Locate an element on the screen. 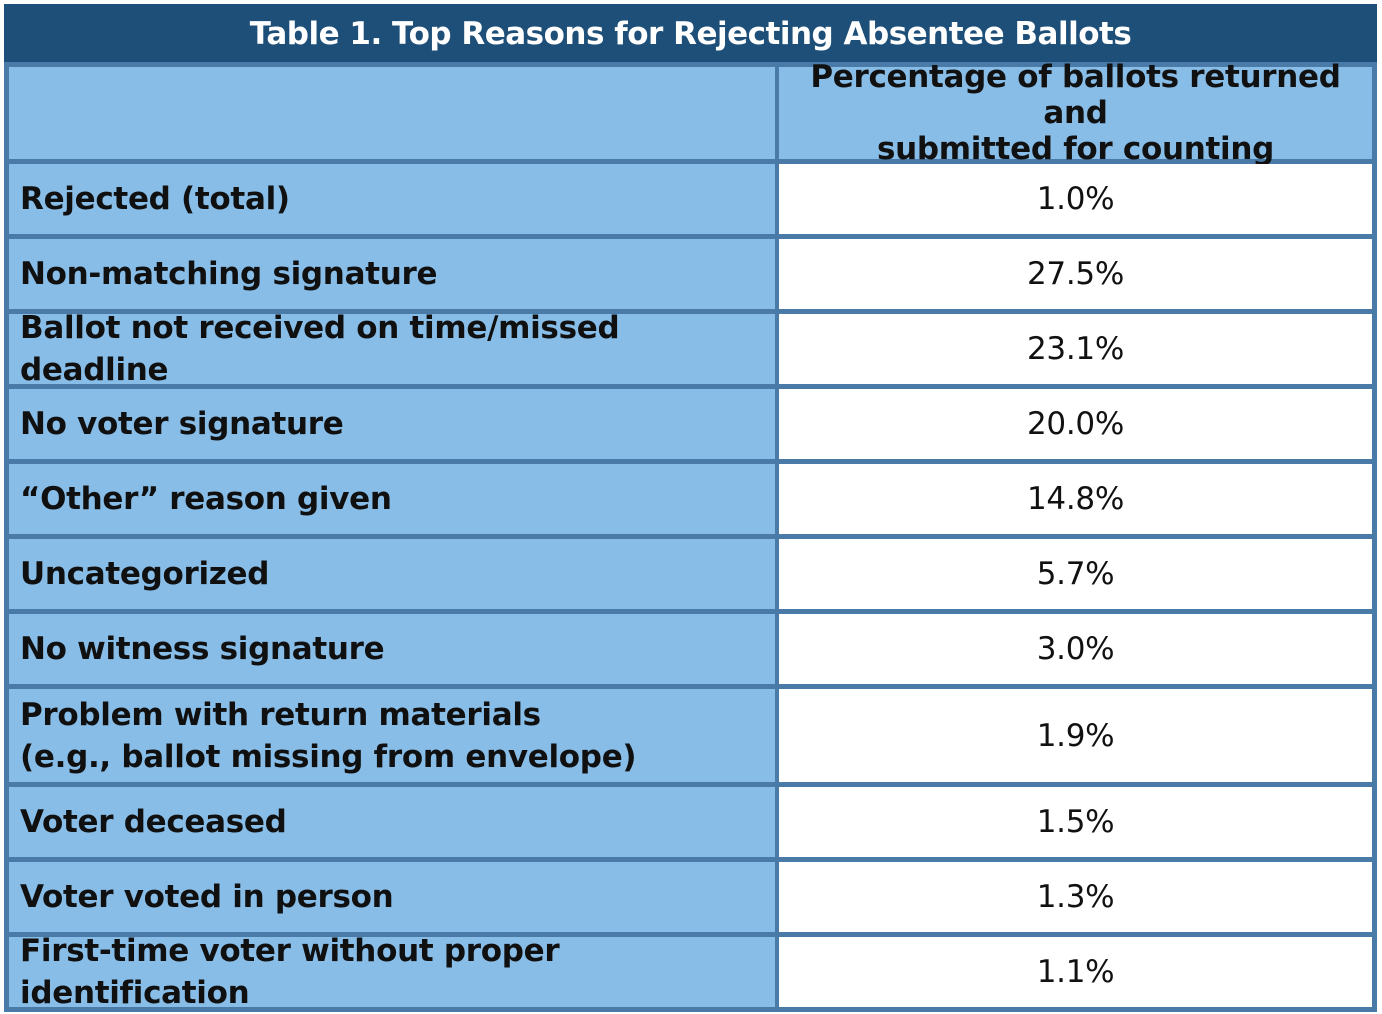 Image resolution: width=1382 pixels, height=1014 pixels. row-value-cell: 3.0% is located at coordinates (1075, 649).